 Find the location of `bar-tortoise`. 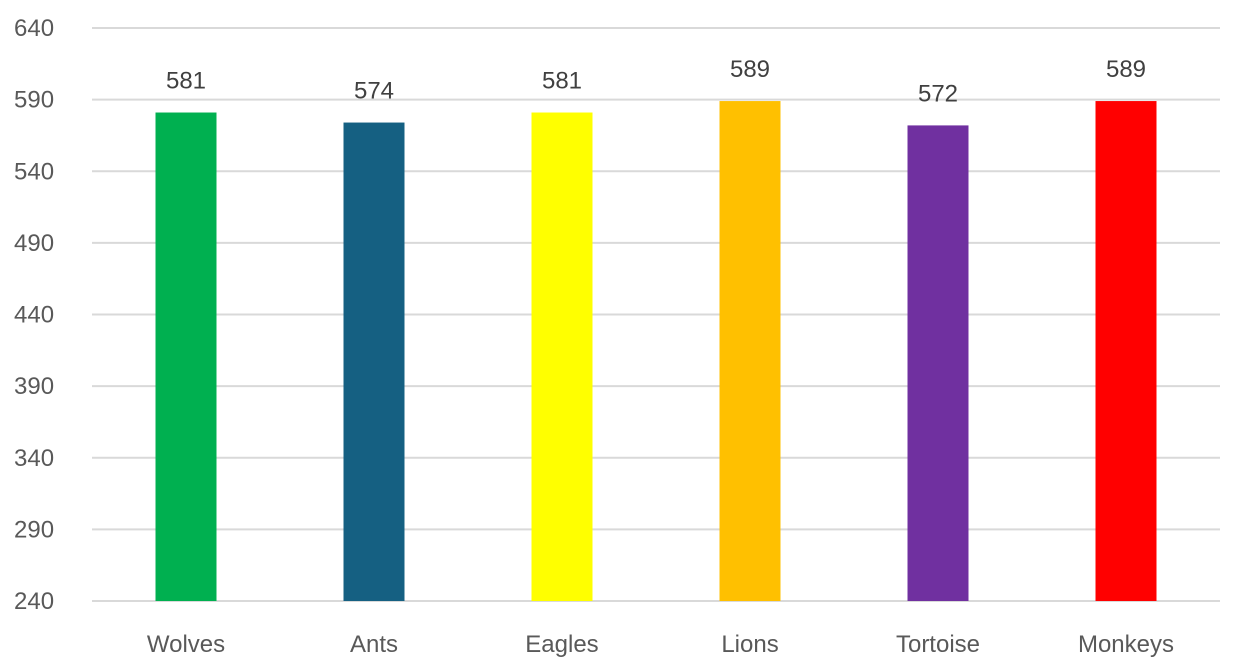

bar-tortoise is located at coordinates (938, 363).